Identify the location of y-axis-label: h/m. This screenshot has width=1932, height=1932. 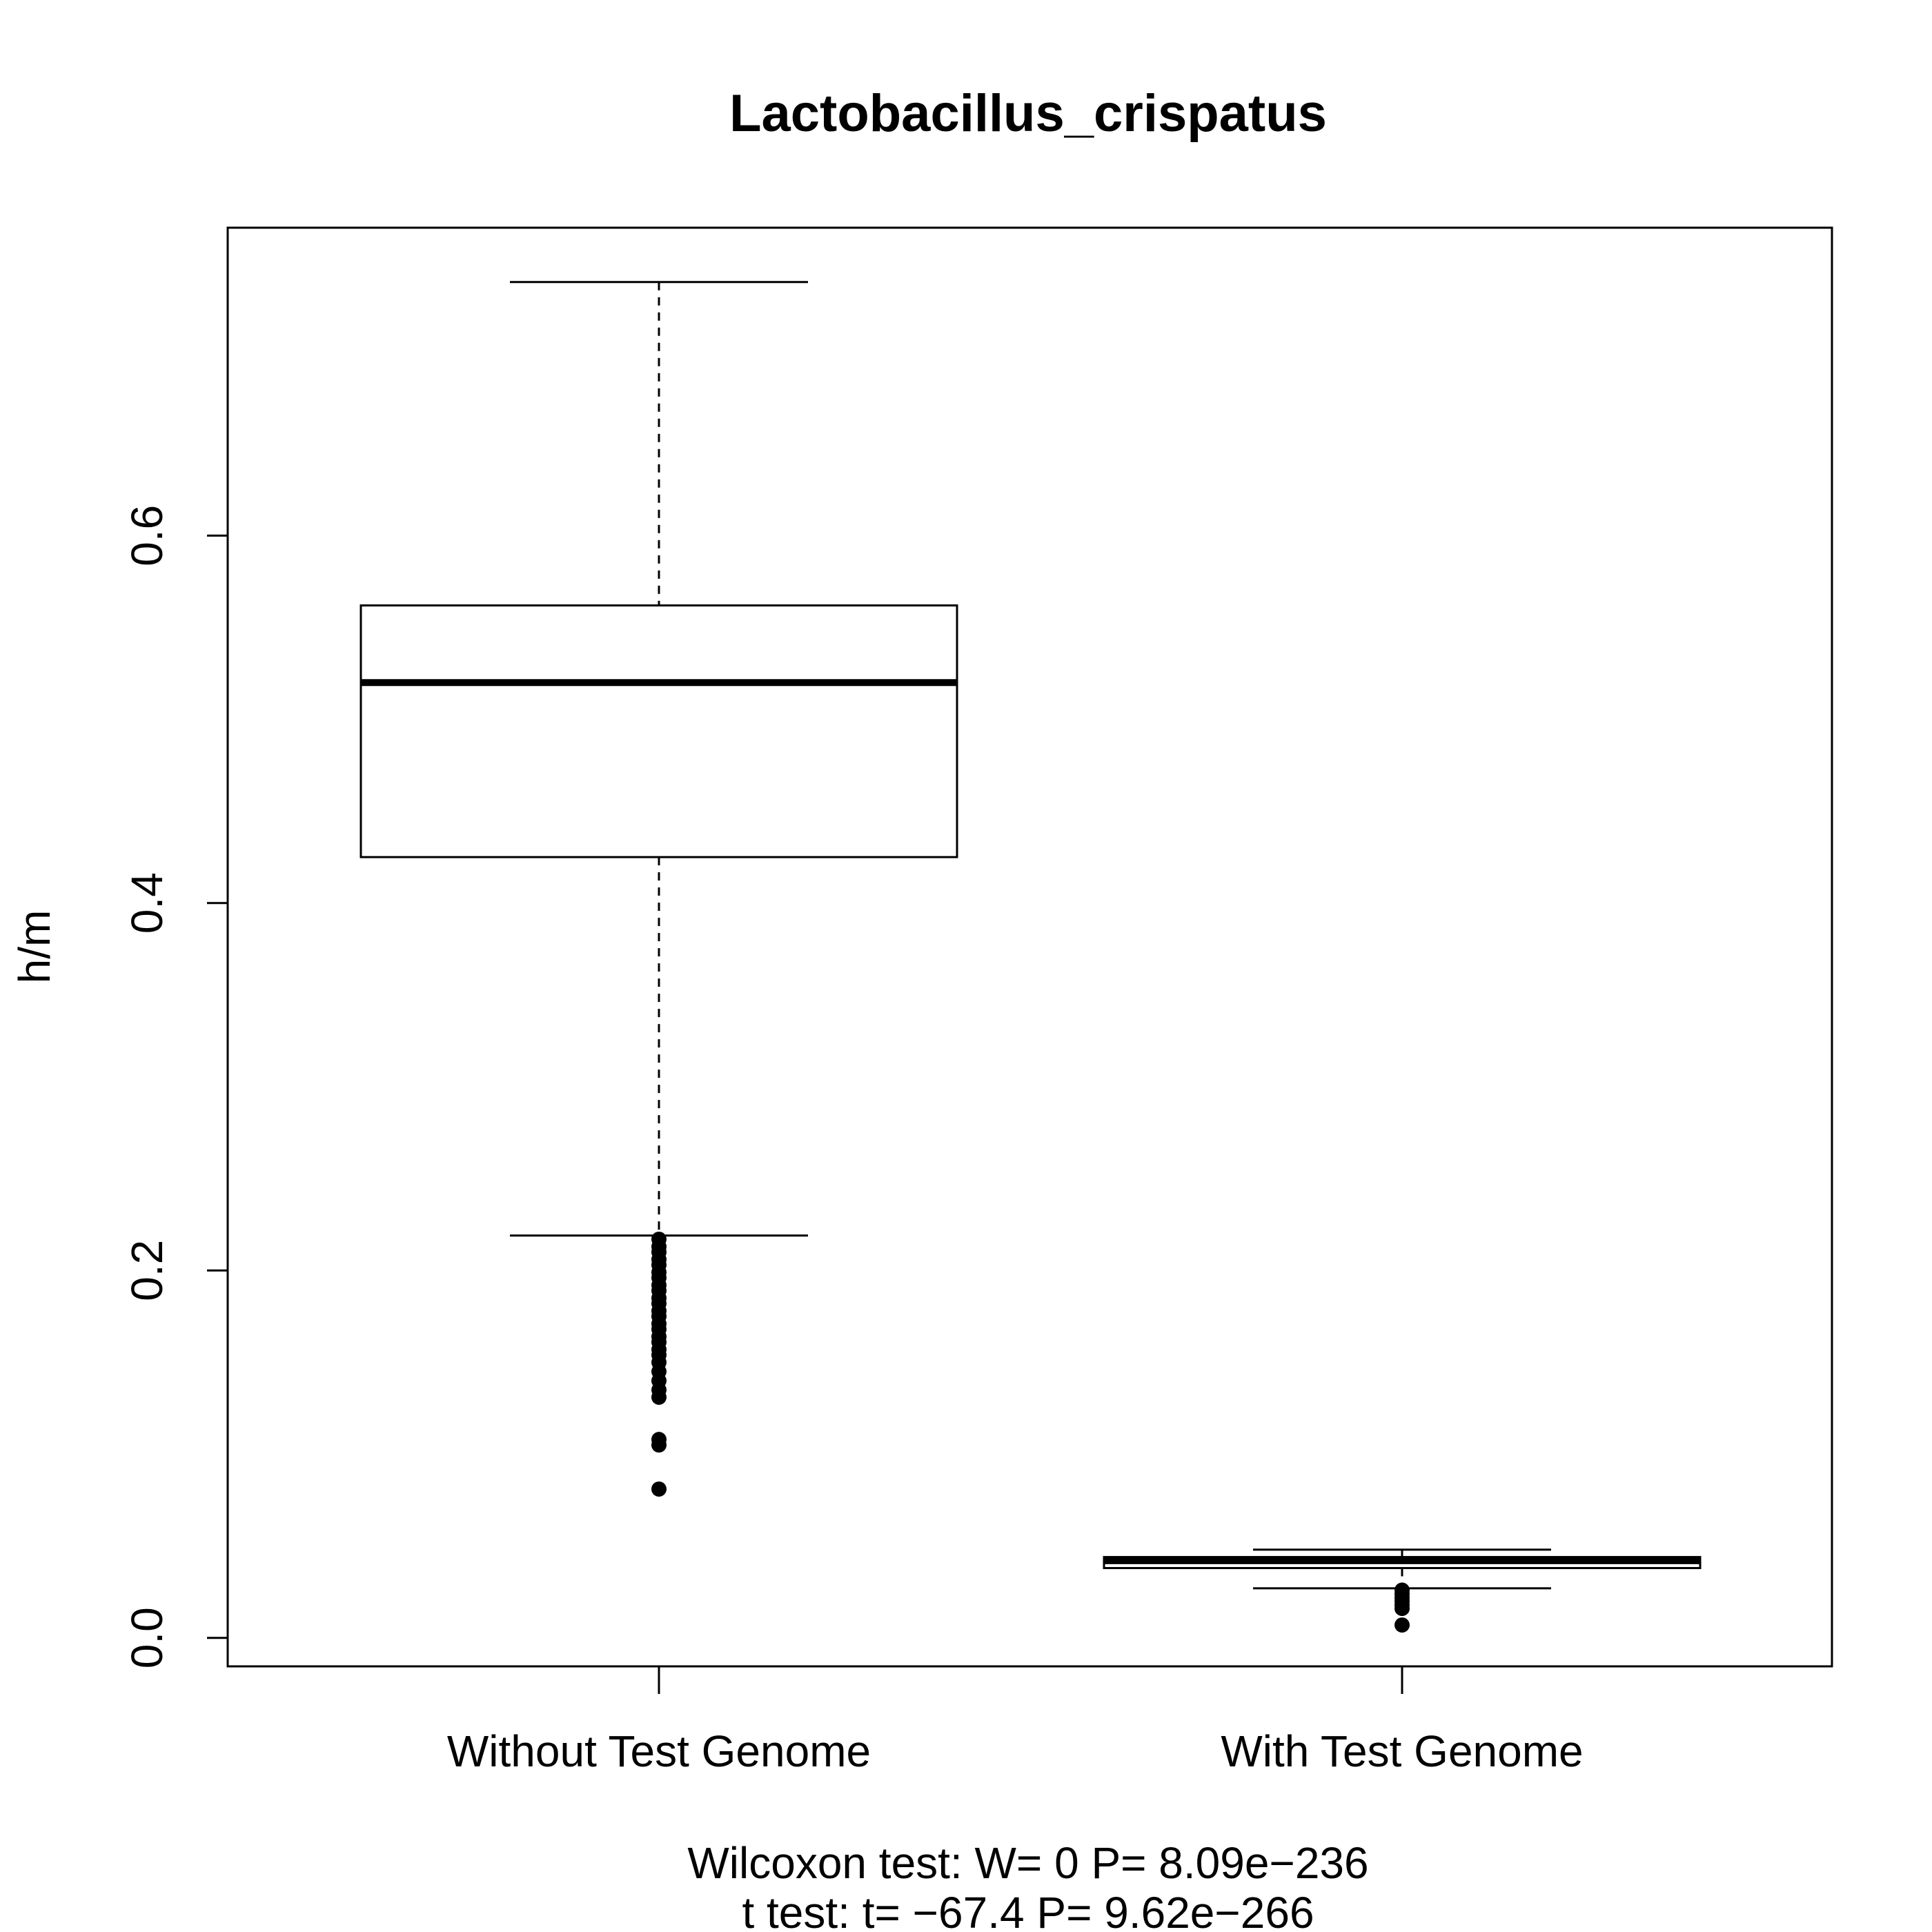
(34, 947).